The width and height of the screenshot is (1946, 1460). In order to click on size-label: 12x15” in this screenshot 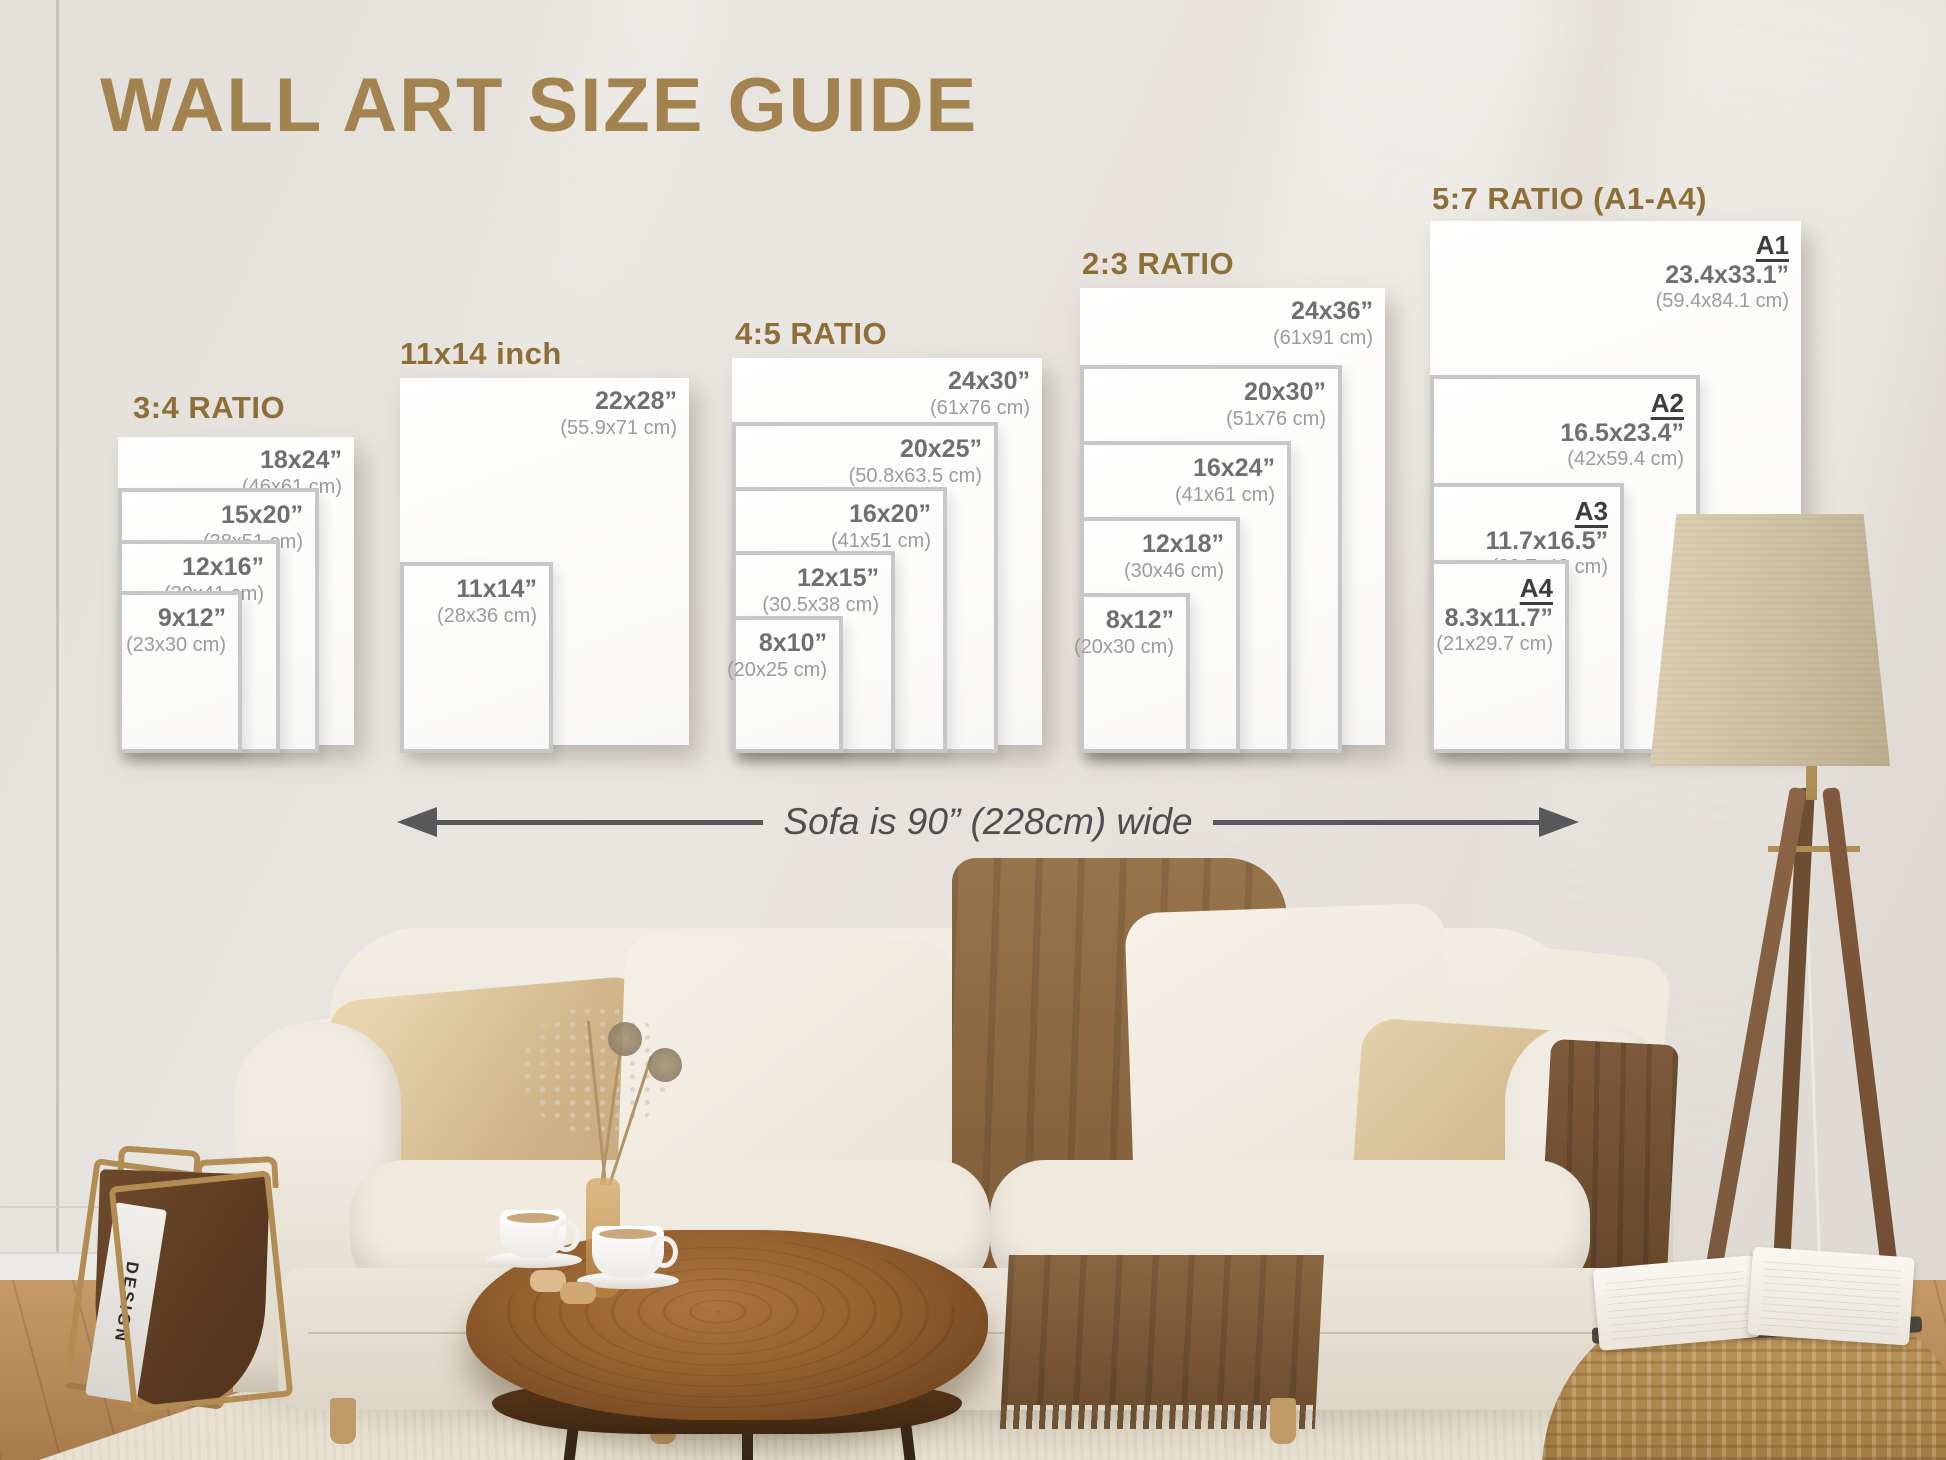, I will do `click(837, 578)`.